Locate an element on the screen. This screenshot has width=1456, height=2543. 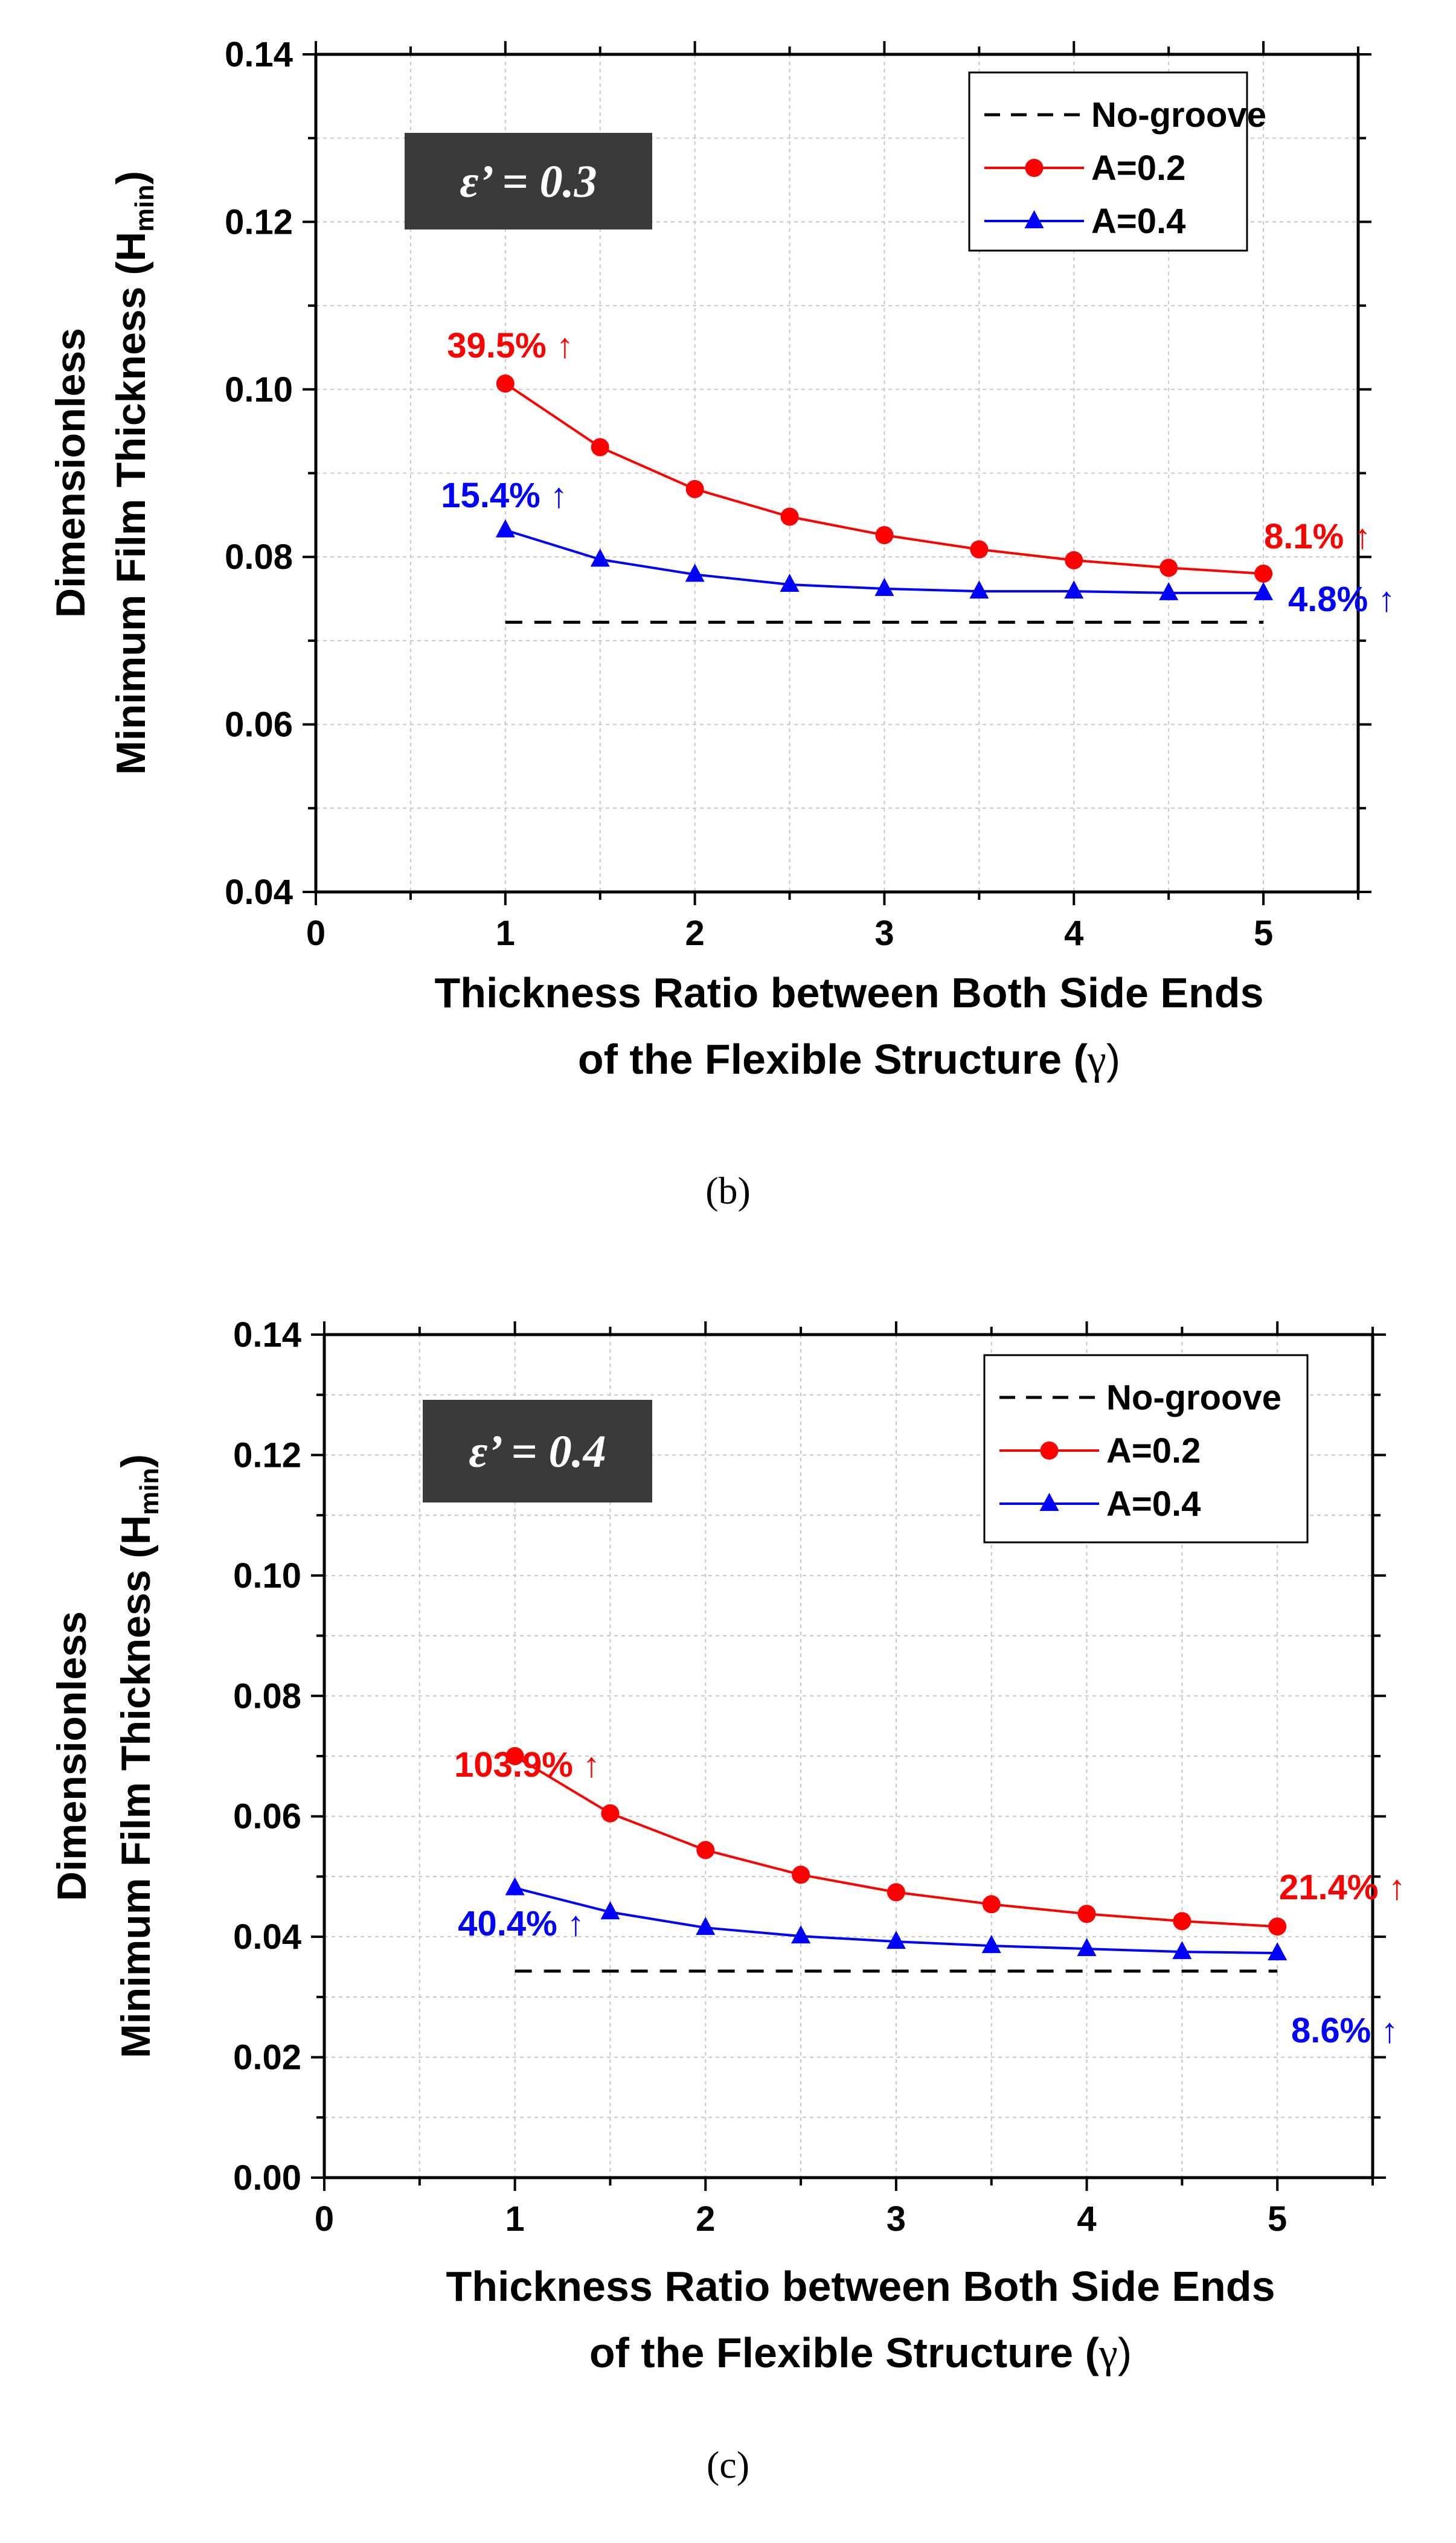
y-tick-label: 0.02 is located at coordinates (267, 2057).